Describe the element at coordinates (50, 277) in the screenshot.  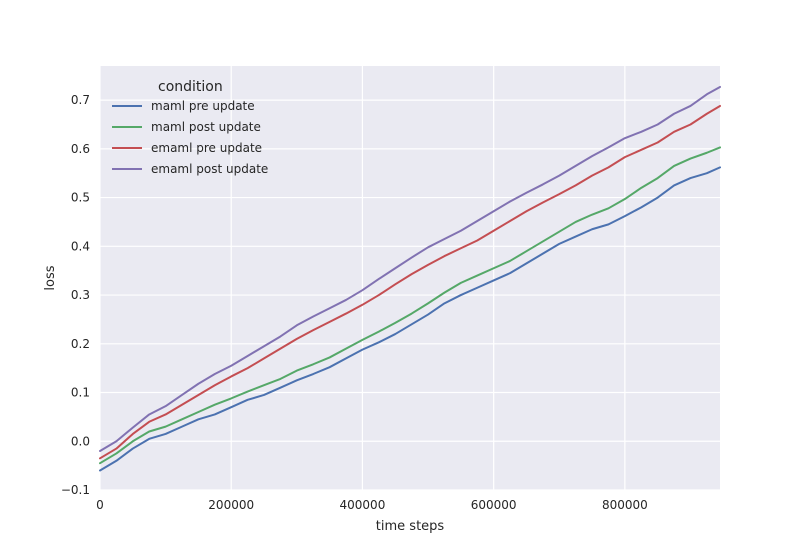
I see `y-axis-label: loss` at that location.